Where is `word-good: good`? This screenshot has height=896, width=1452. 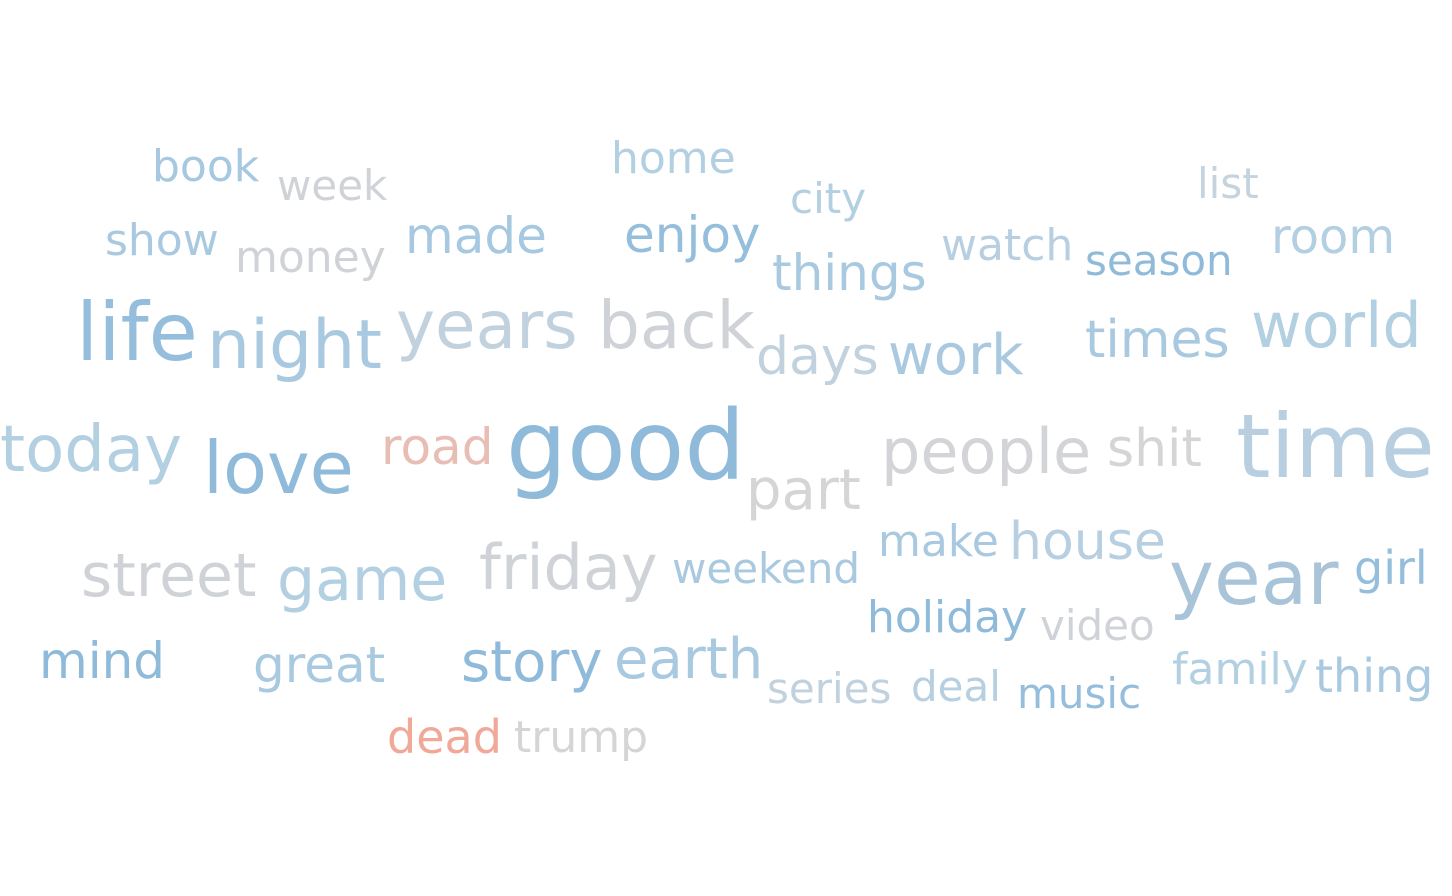
word-good: good is located at coordinates (626, 446).